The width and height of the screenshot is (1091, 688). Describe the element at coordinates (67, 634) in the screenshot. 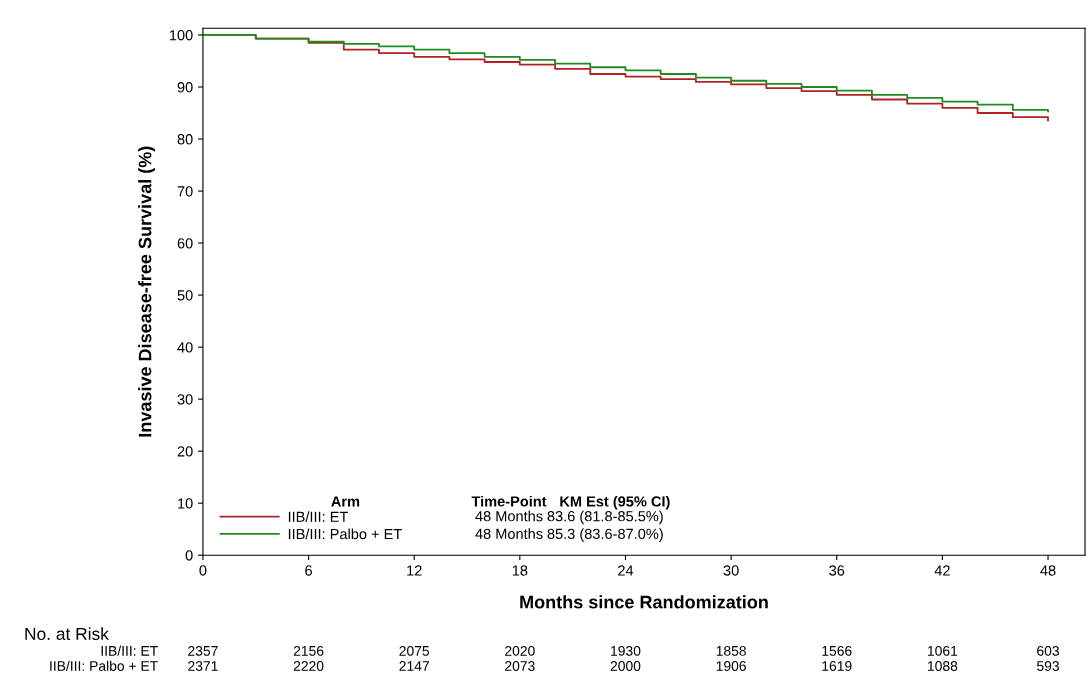

I see `text: No. at Risk` at that location.